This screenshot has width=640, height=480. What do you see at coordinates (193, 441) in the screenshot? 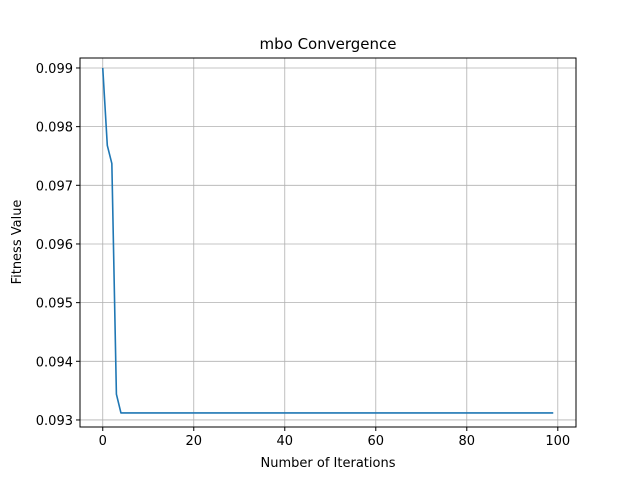
I see `x-tick-label: 20` at bounding box center [193, 441].